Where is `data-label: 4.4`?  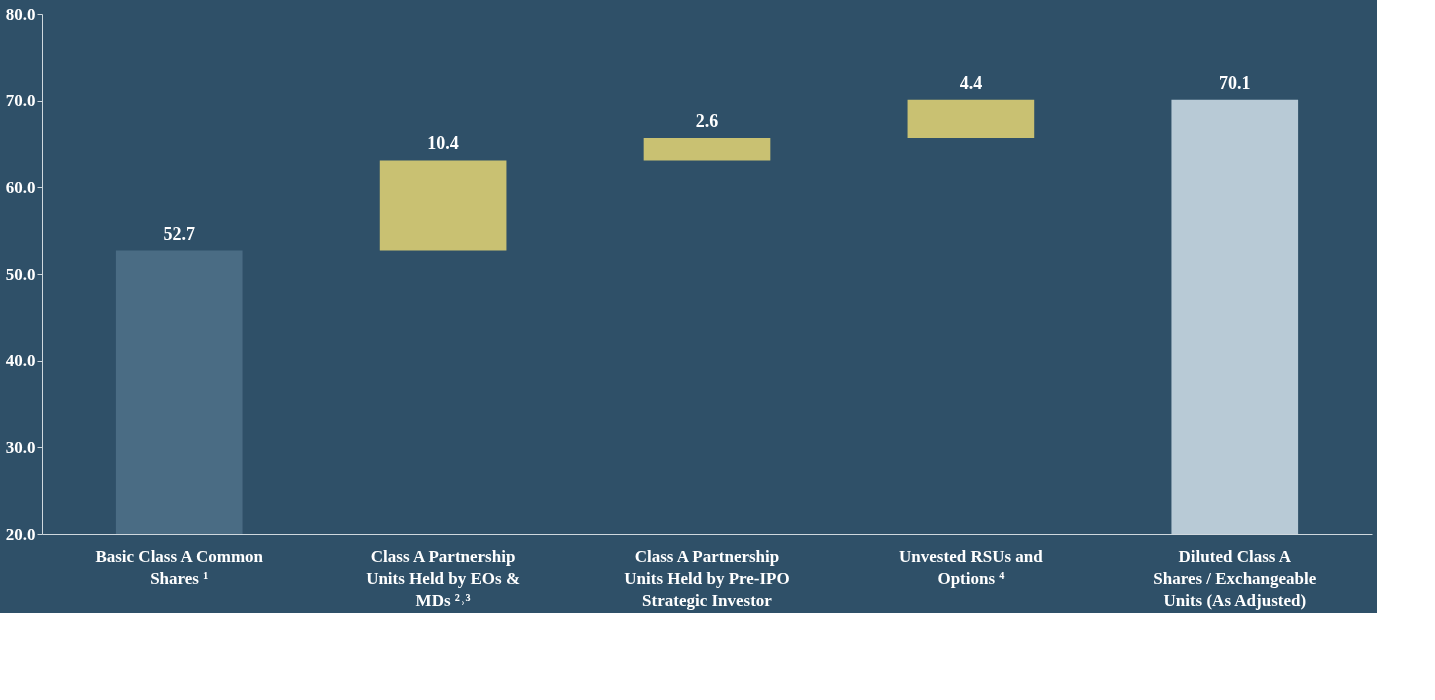
data-label: 4.4 is located at coordinates (971, 82).